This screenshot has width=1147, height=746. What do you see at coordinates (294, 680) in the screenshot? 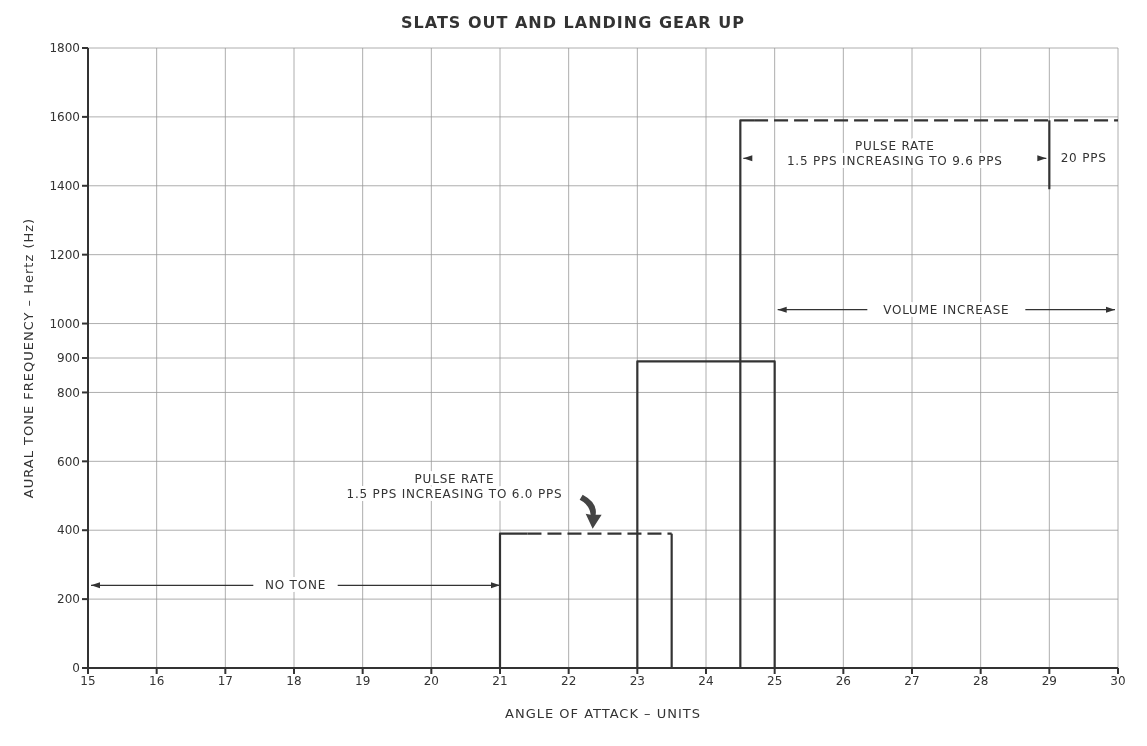
I see `x-tick-label: 18` at bounding box center [294, 680].